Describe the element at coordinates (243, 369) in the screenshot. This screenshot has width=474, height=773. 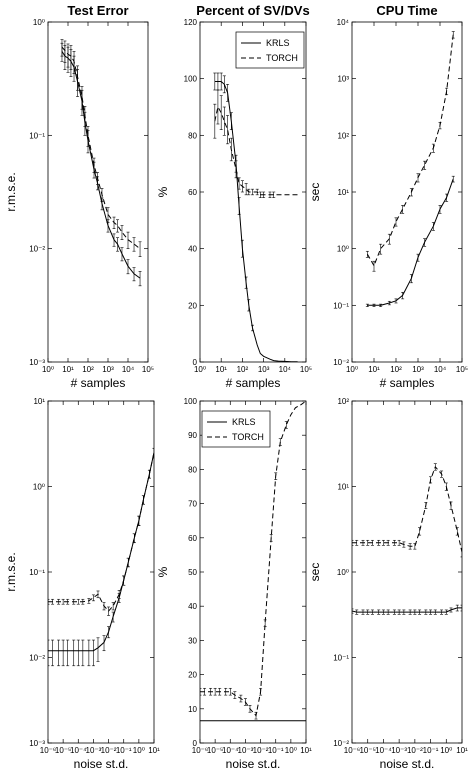
I see `x-tick-label: 10²` at that location.